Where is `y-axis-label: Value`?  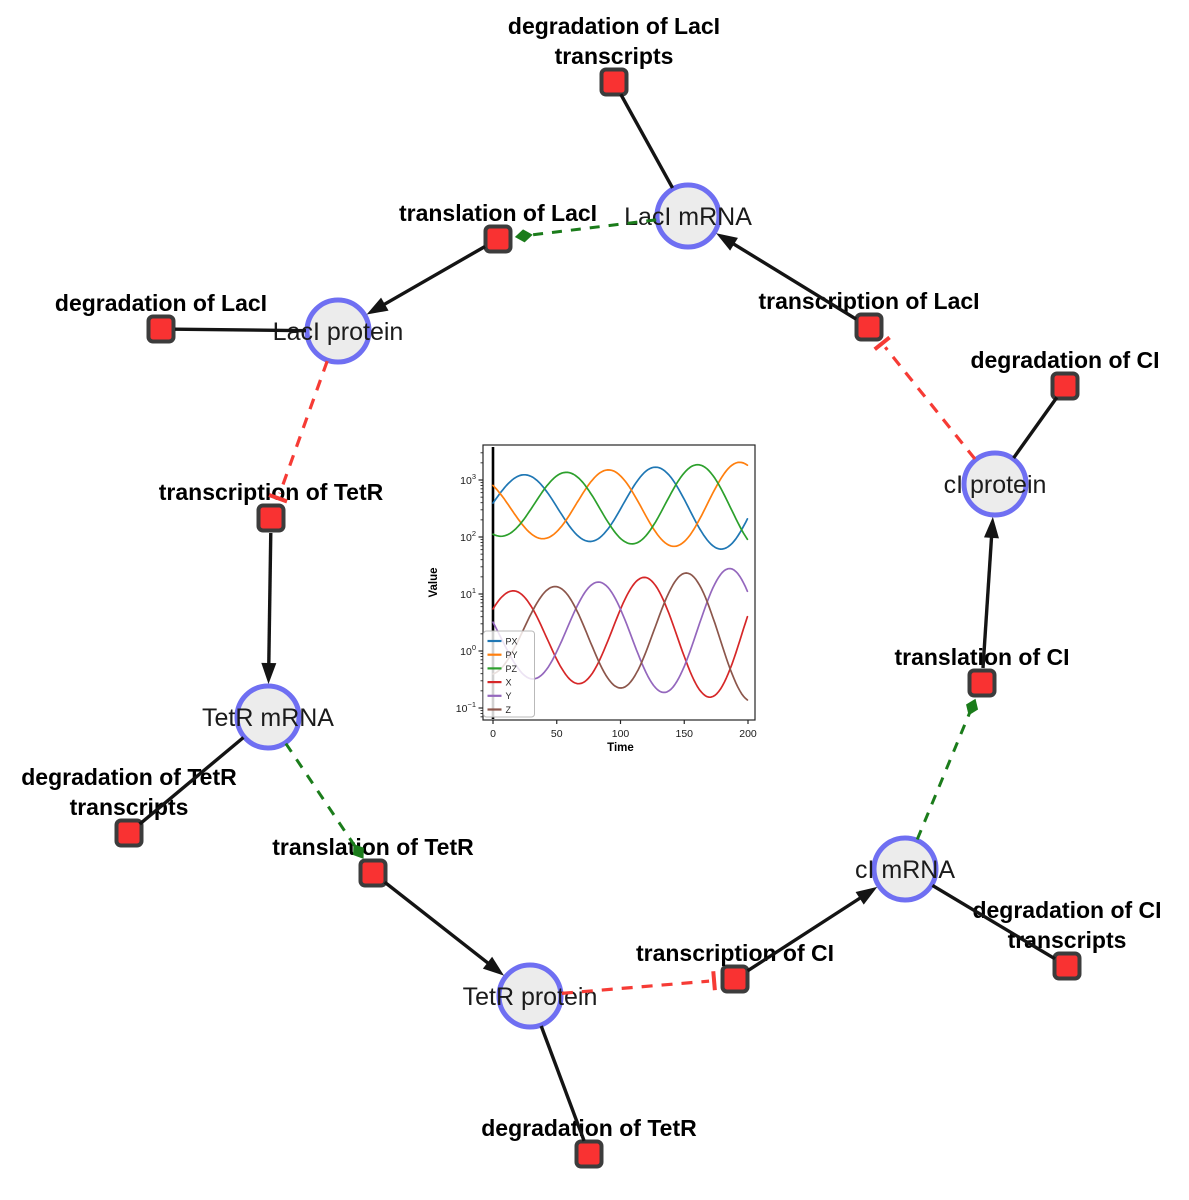 y-axis-label: Value is located at coordinates (434, 582).